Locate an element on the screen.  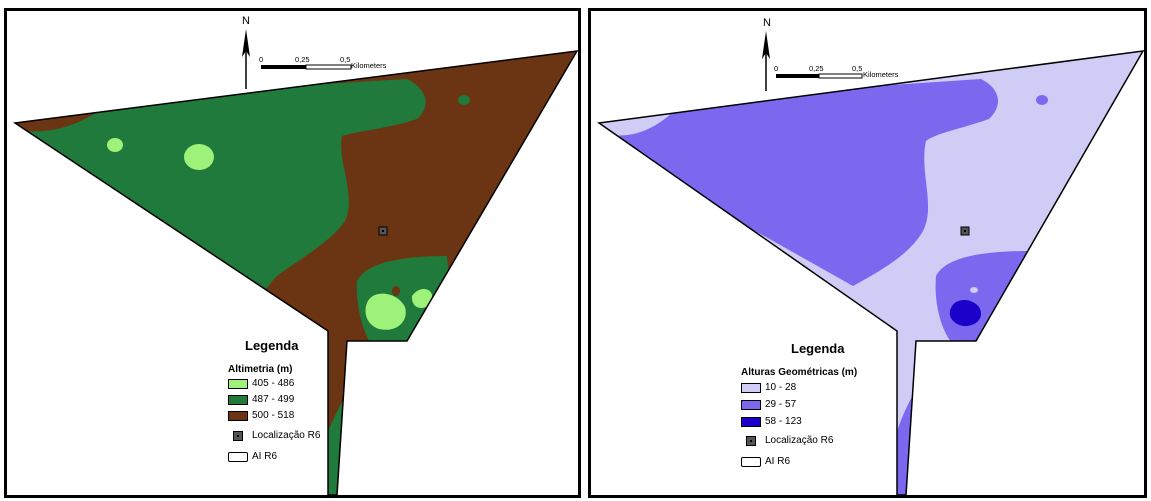
legend-item: 10 - 28 is located at coordinates (768, 387).